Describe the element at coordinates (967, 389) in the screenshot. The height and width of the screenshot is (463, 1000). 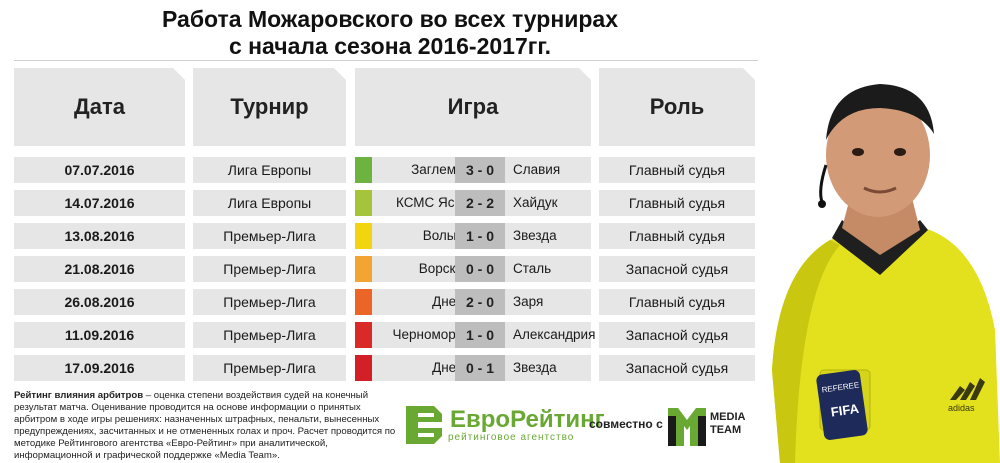
I see `adidas-logo-icon` at that location.